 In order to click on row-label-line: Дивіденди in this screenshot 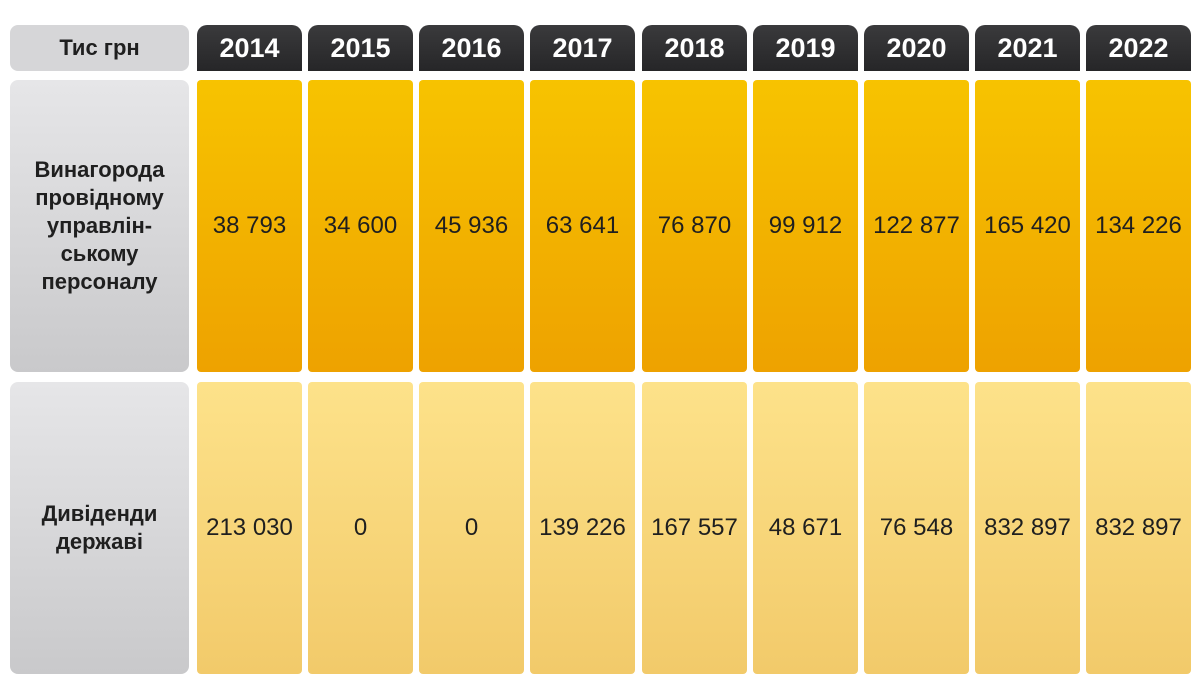, I will do `click(99, 513)`.